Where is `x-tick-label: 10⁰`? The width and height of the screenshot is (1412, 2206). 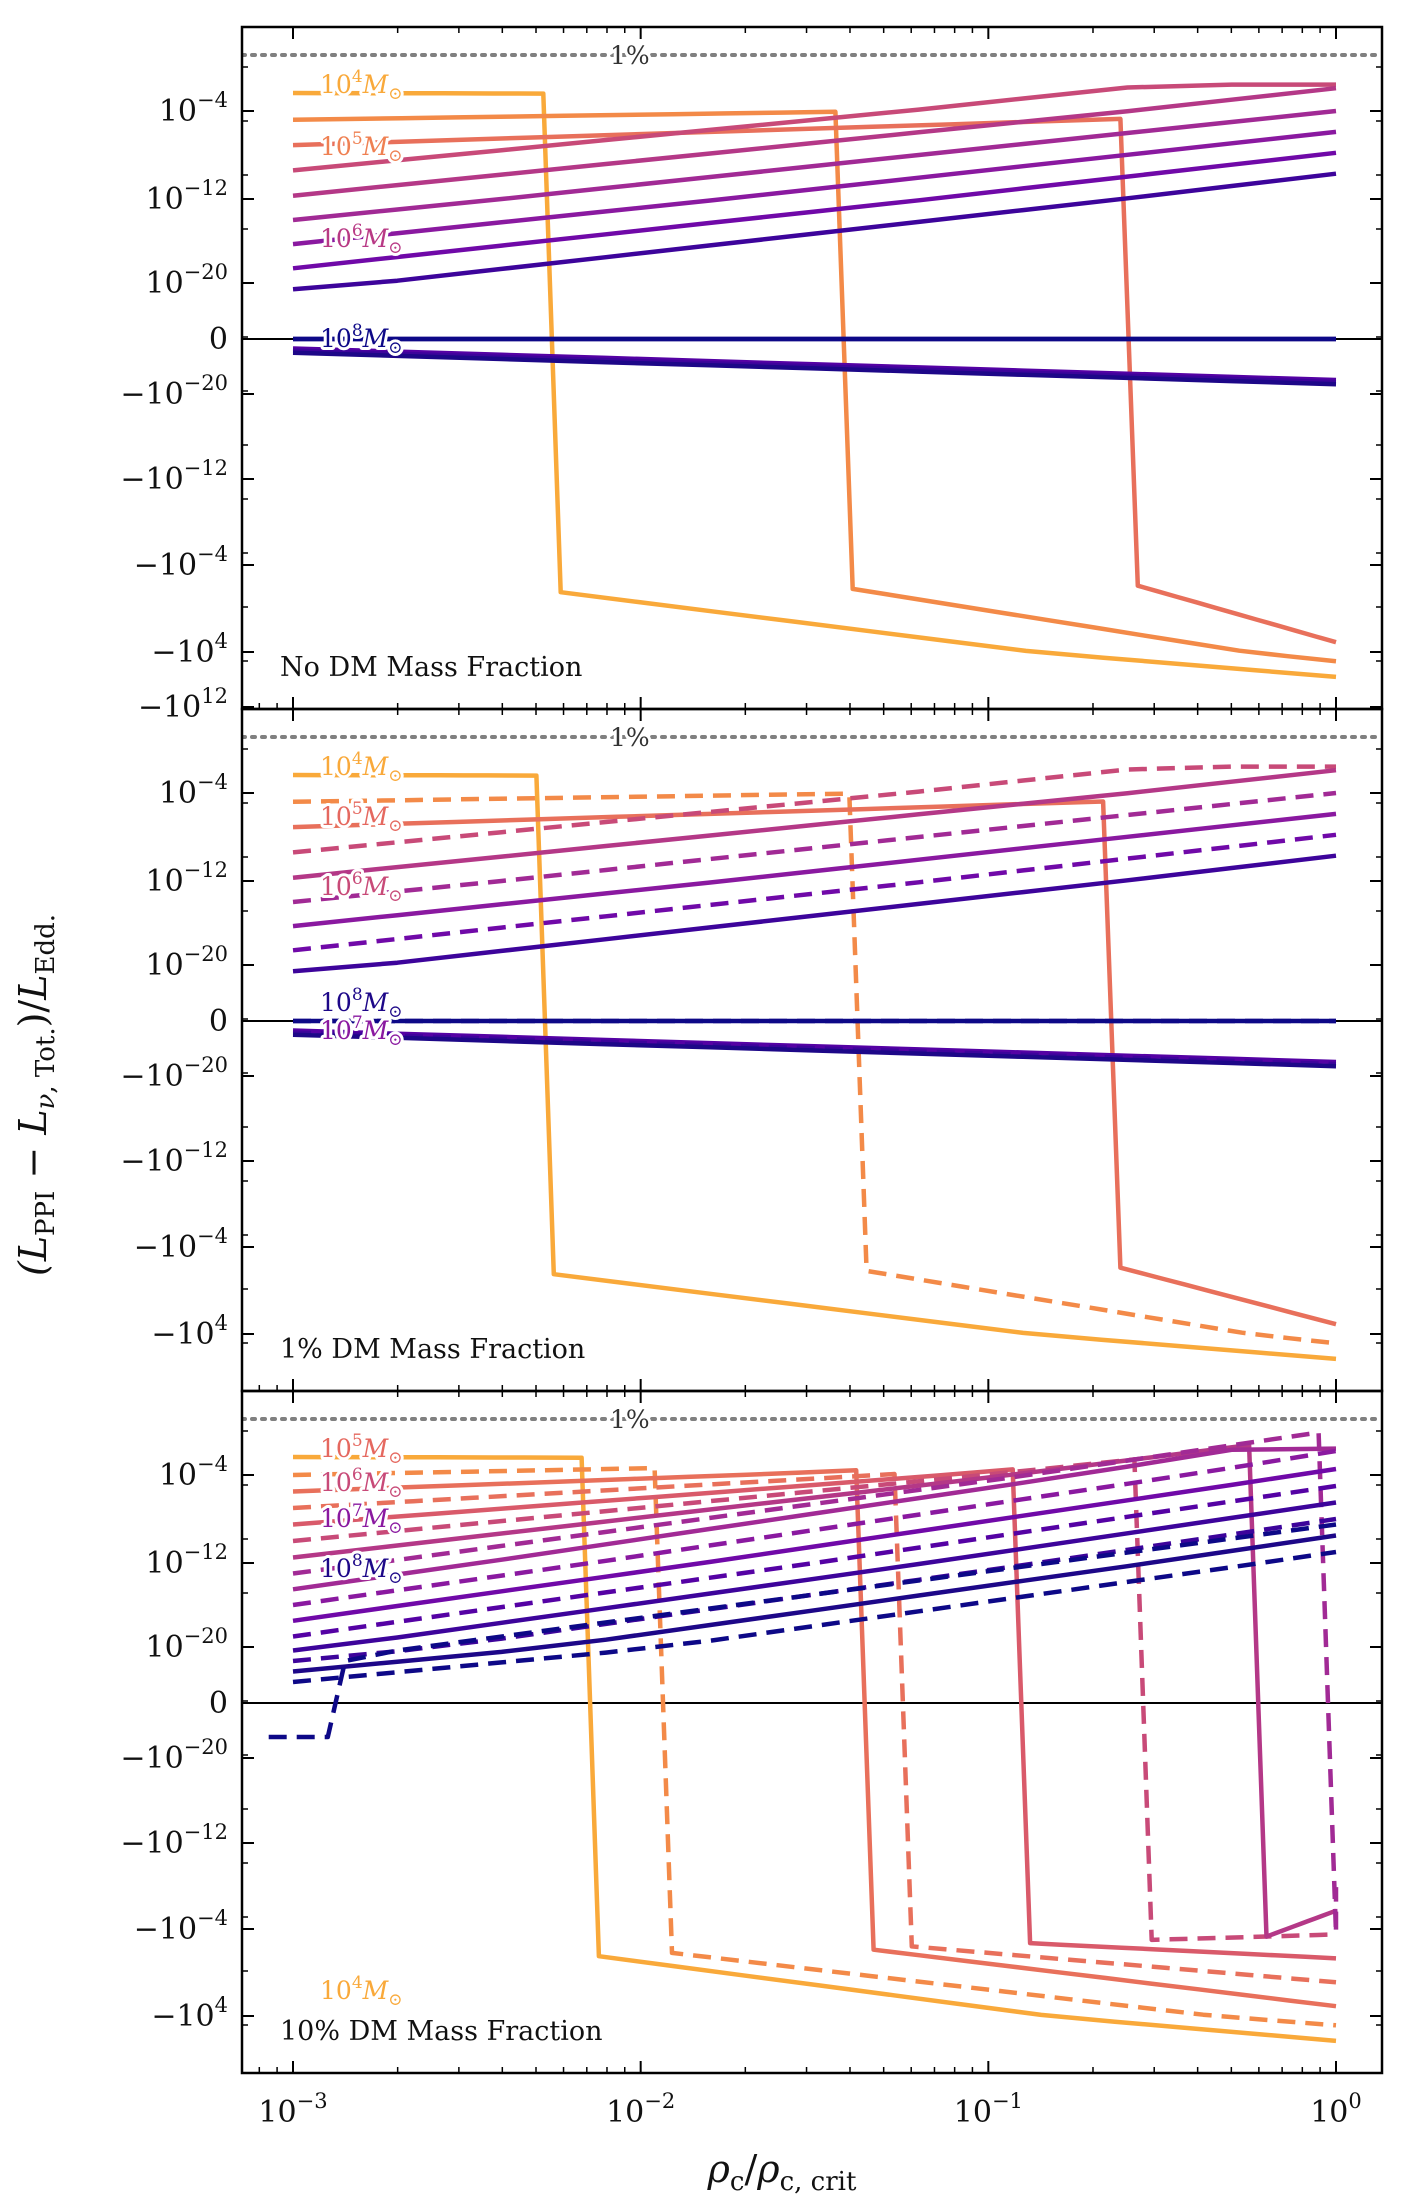
x-tick-label: 10⁰ is located at coordinates (1336, 2109).